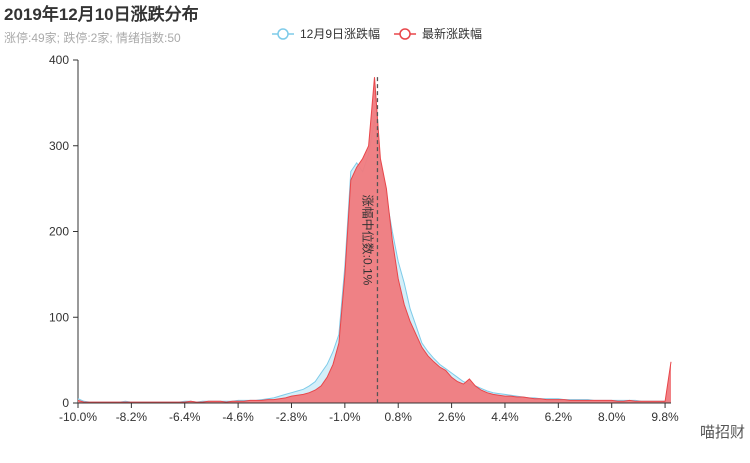 This screenshot has height=463, width=750. What do you see at coordinates (399, 417) in the screenshot?
I see `x-tick-label: 0.8%` at bounding box center [399, 417].